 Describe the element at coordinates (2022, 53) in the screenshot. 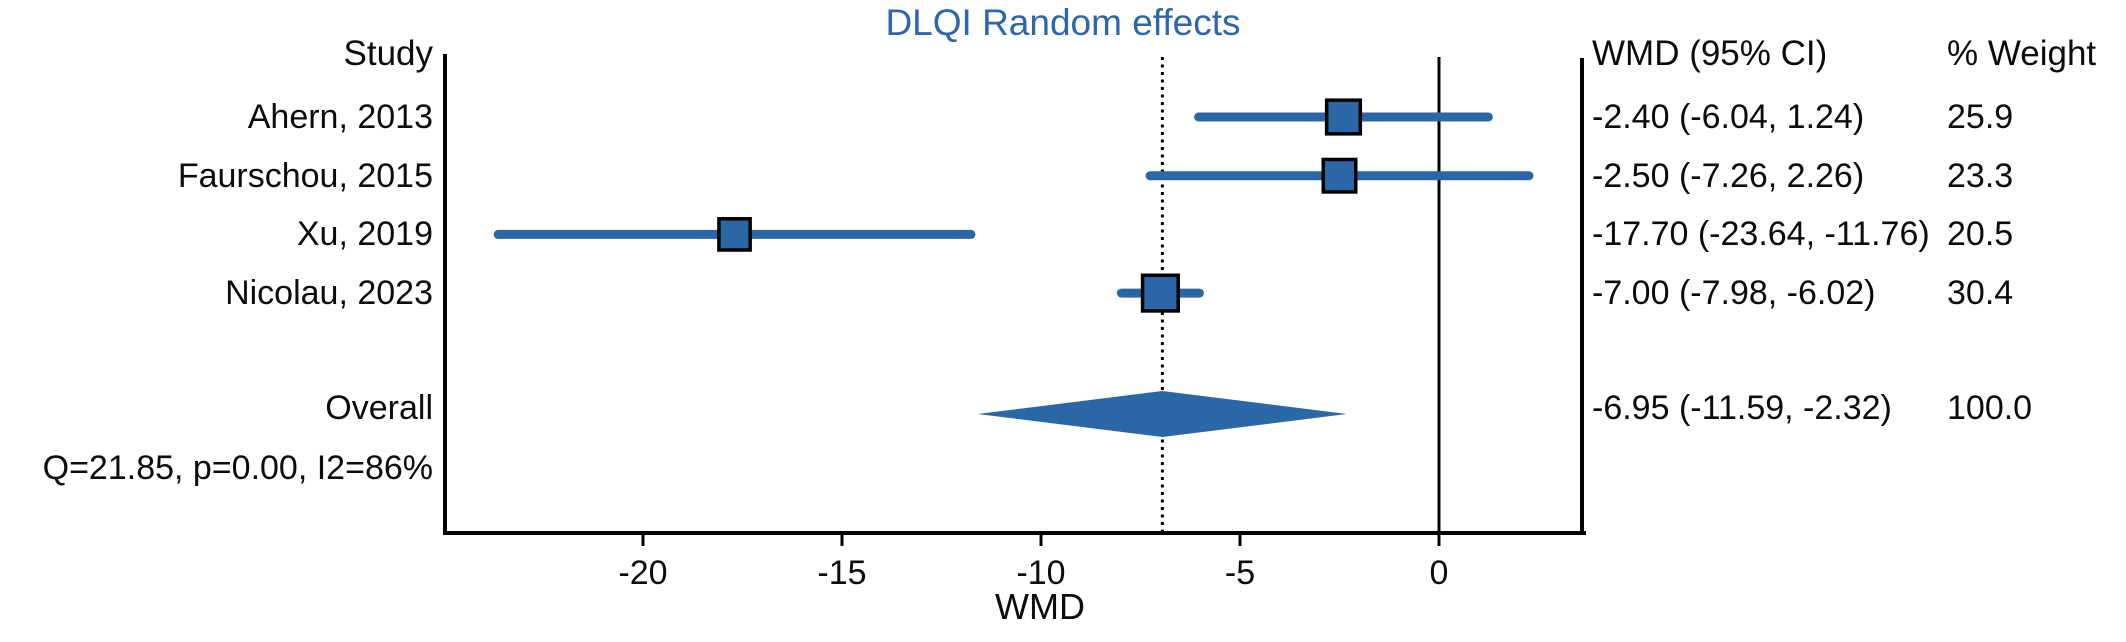

I see `column-header-weight: % Weight` at that location.